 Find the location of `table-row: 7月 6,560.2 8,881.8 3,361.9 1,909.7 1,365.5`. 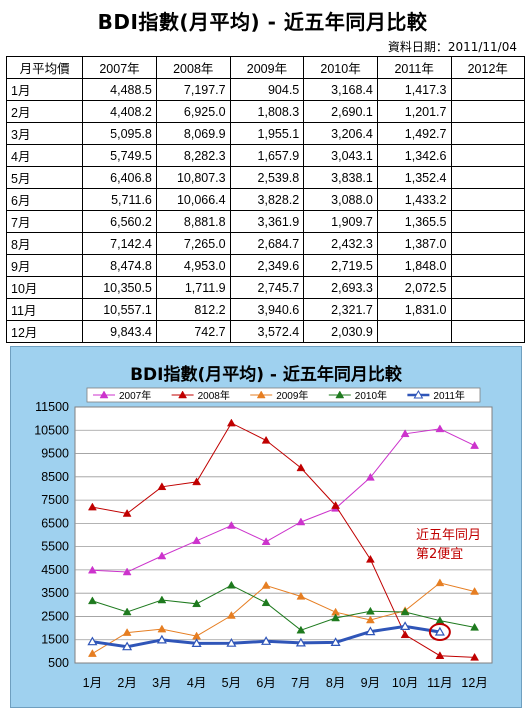

table-row: 7月 6,560.2 8,881.8 3,361.9 1,909.7 1,365.5 is located at coordinates (265, 221).